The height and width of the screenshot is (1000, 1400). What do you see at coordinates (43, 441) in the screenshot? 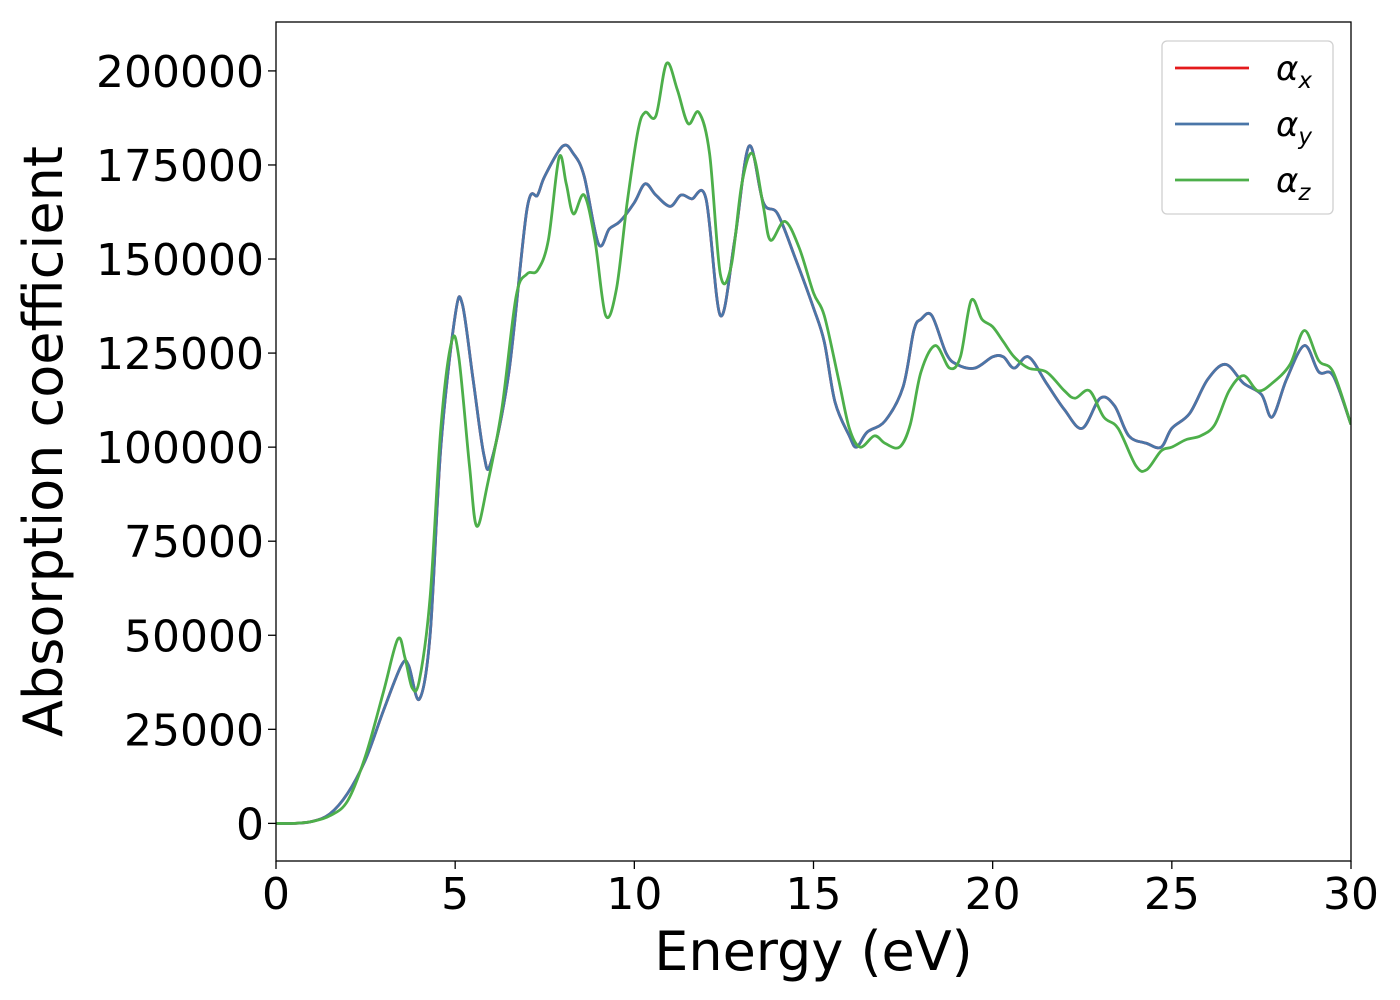
I see `y-axis-title: Absorption coefficient` at bounding box center [43, 441].